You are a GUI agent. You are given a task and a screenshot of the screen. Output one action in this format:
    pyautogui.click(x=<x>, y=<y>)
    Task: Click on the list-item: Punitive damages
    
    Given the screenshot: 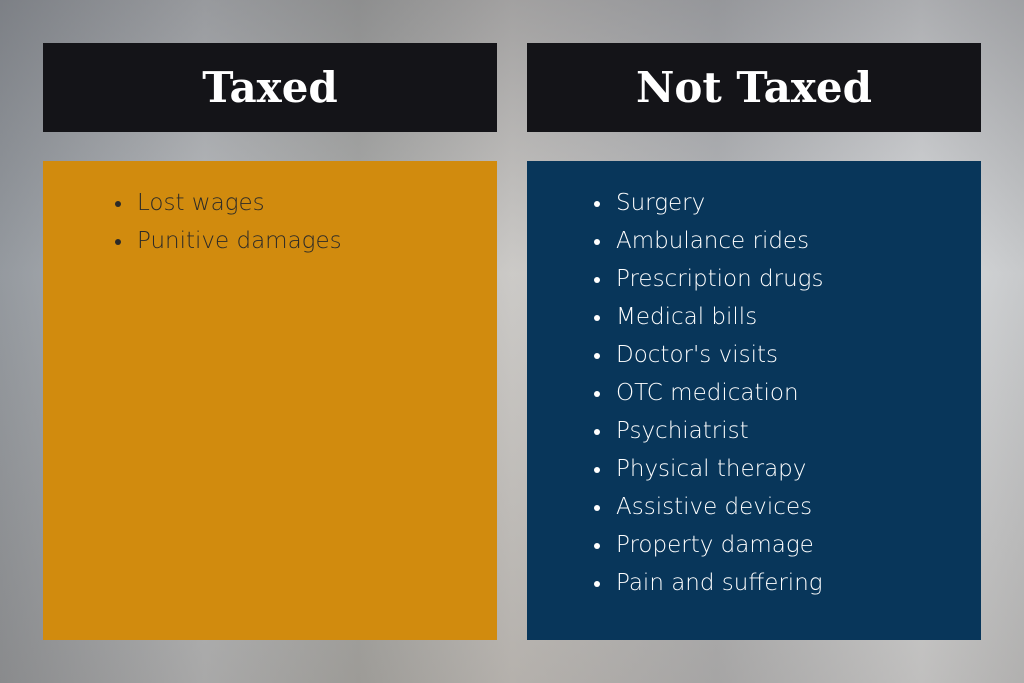 What is the action you would take?
    pyautogui.click(x=228, y=241)
    